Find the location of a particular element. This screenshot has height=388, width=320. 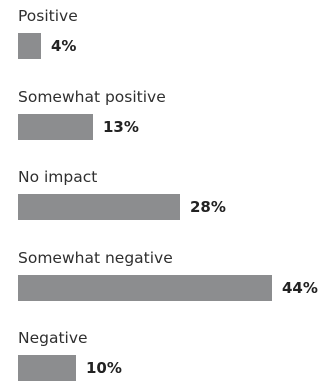

value-label: 13% is located at coordinates (121, 126).